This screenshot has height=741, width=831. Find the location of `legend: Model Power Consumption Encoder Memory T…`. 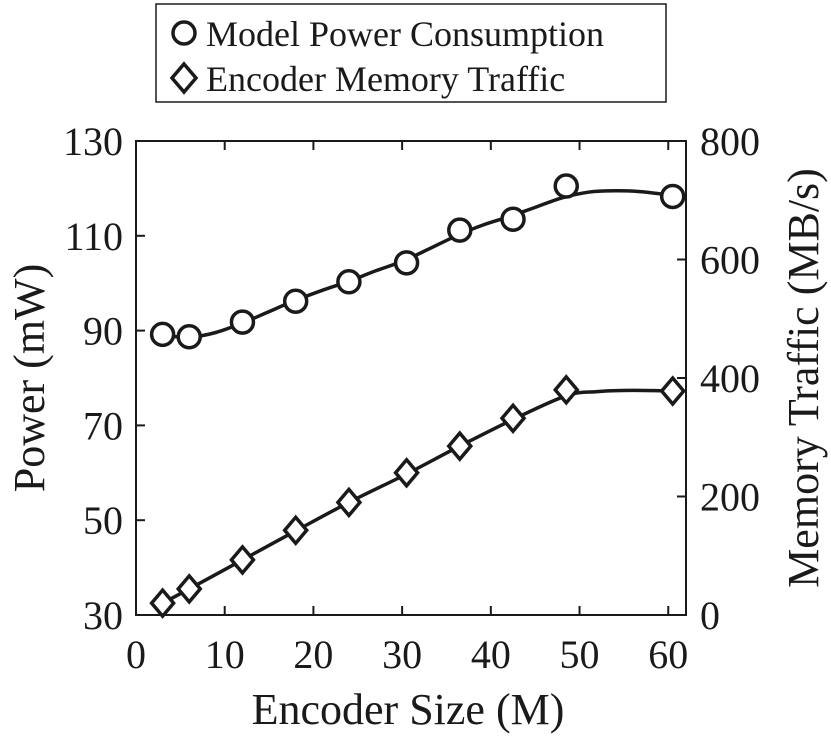

legend: Model Power Consumption Encoder Memory T… is located at coordinates (411, 53).